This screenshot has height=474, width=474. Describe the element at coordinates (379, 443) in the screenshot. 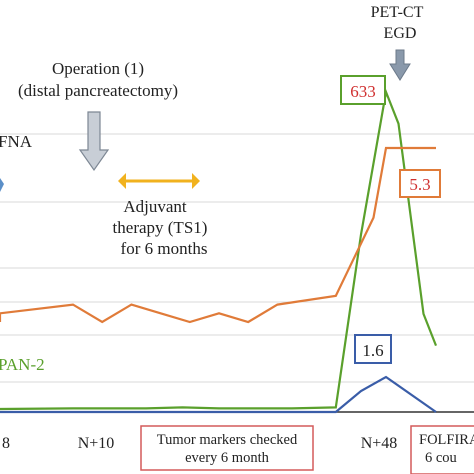

I see `x-tick-label: N+48` at that location.